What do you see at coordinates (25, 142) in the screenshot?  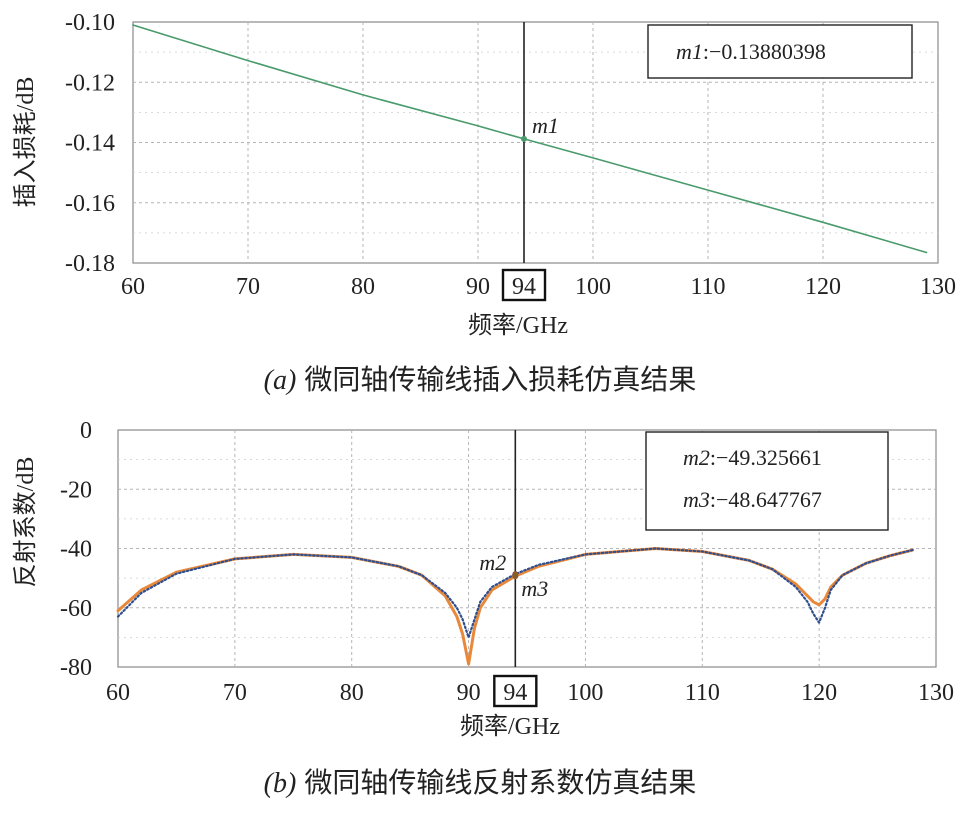 I see `chart-a-y-axis-label: 插入损耗/dB` at bounding box center [25, 142].